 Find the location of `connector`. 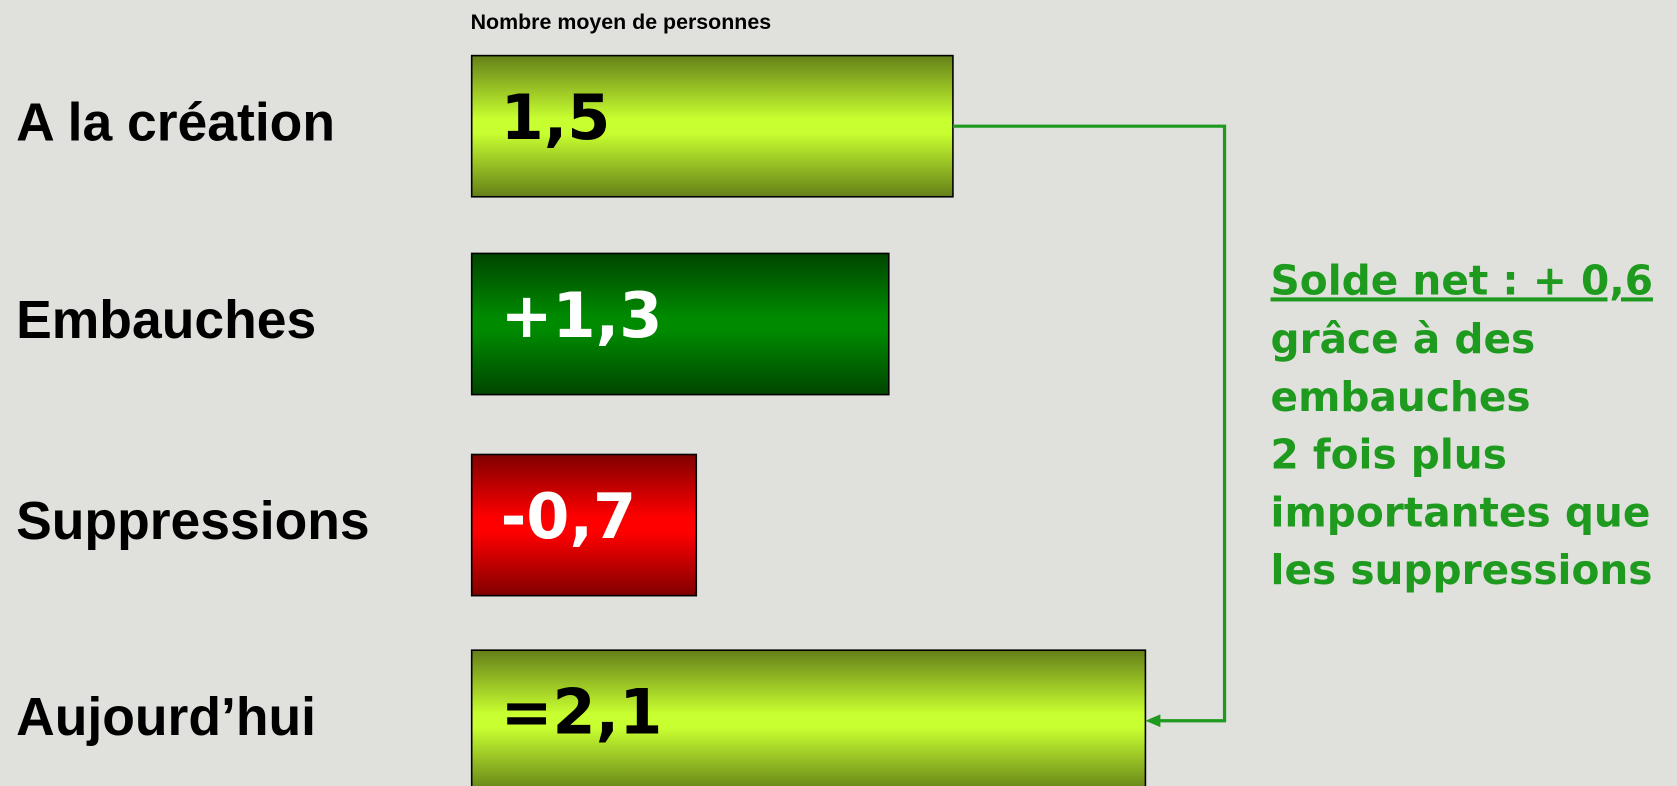

connector is located at coordinates (1089, 423).